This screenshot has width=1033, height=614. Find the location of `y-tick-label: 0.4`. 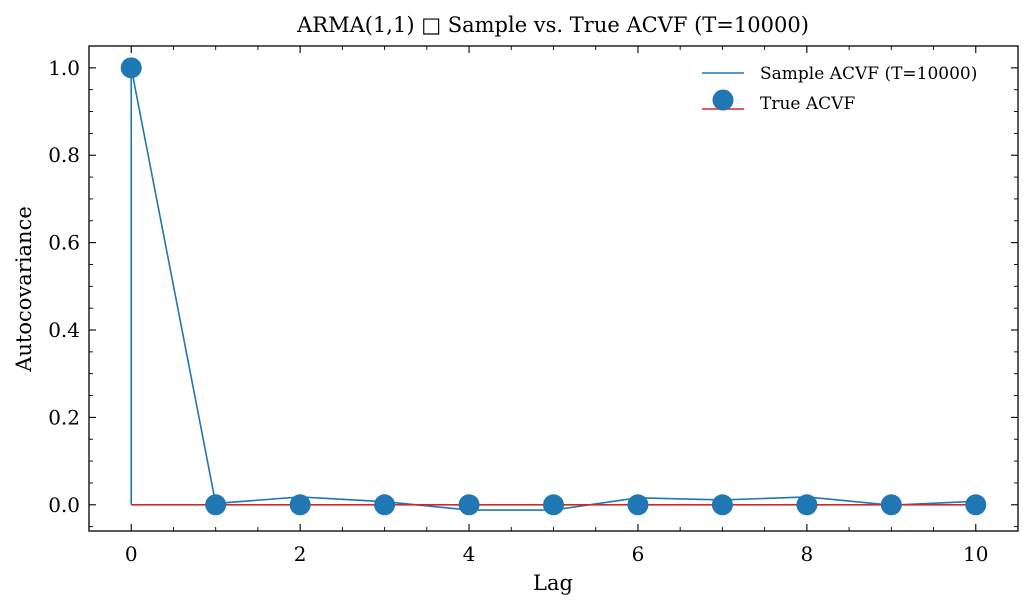

y-tick-label: 0.4 is located at coordinates (64, 330).